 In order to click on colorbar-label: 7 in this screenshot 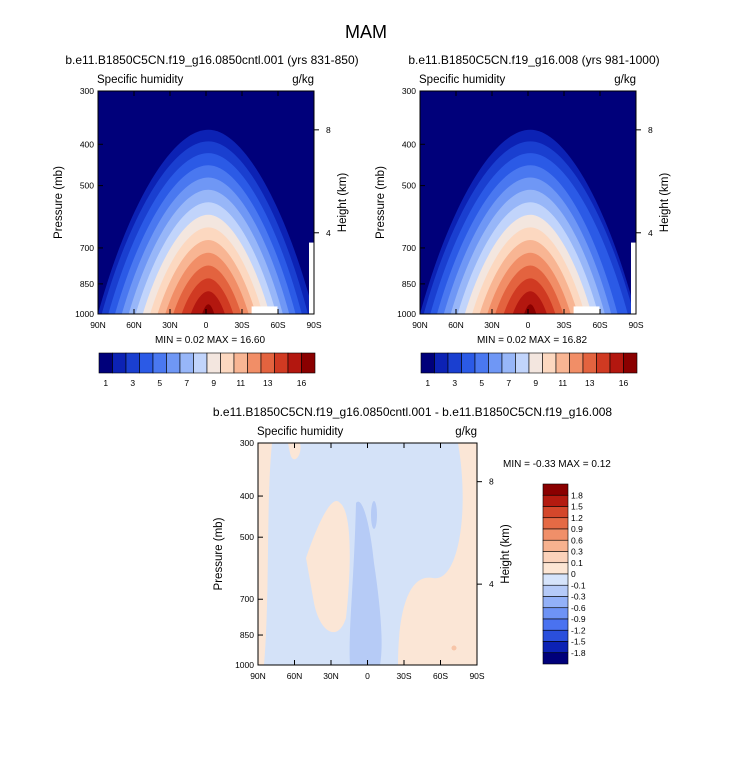, I will do `click(508, 383)`.